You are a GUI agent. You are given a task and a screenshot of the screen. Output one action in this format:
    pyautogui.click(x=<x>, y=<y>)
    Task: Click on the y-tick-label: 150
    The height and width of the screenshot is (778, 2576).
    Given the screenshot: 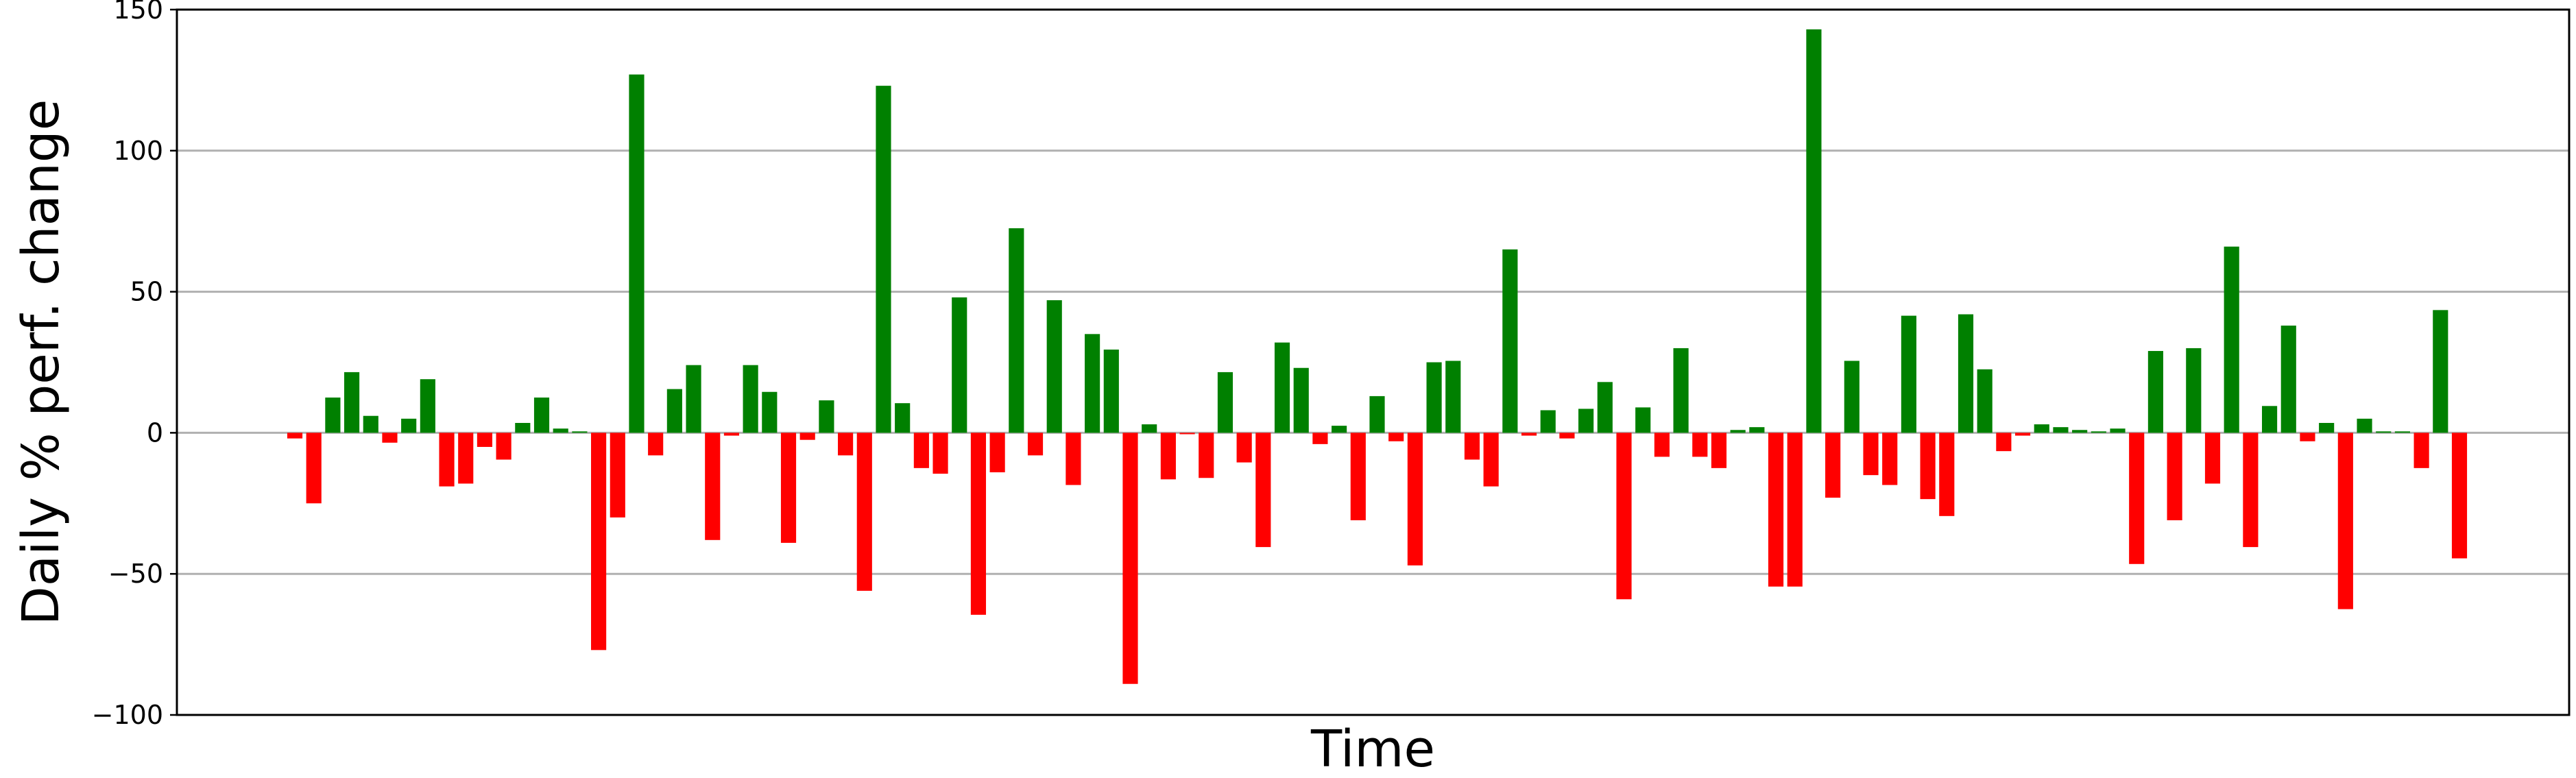 What is the action you would take?
    pyautogui.click(x=138, y=12)
    